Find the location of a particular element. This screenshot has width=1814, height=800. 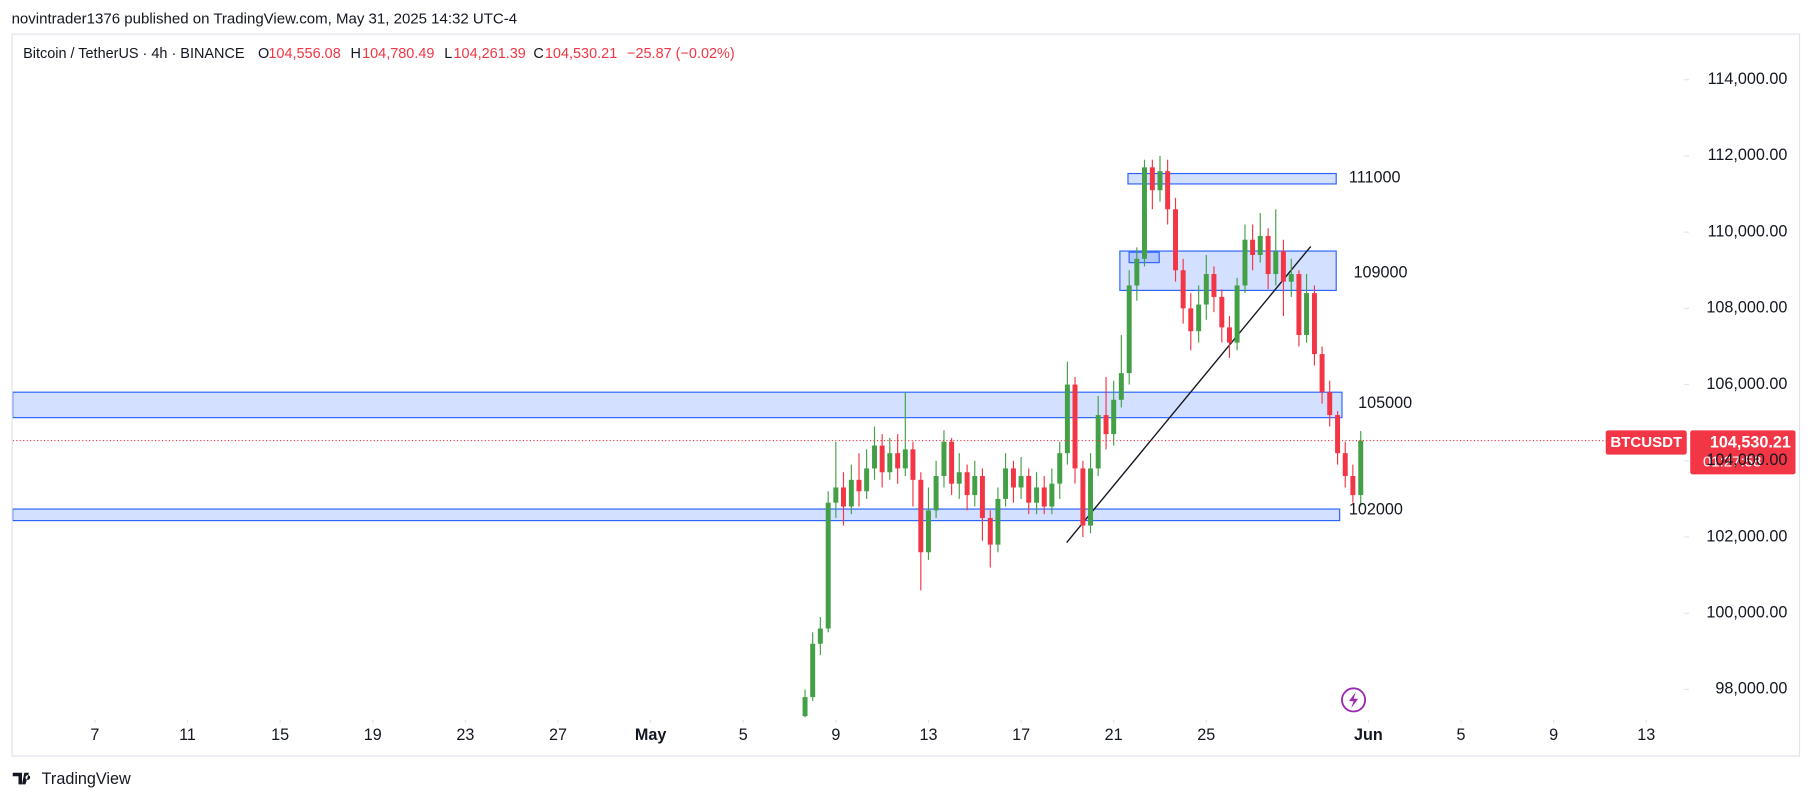

y-tick-label: 110,000.00 is located at coordinates (1748, 231).